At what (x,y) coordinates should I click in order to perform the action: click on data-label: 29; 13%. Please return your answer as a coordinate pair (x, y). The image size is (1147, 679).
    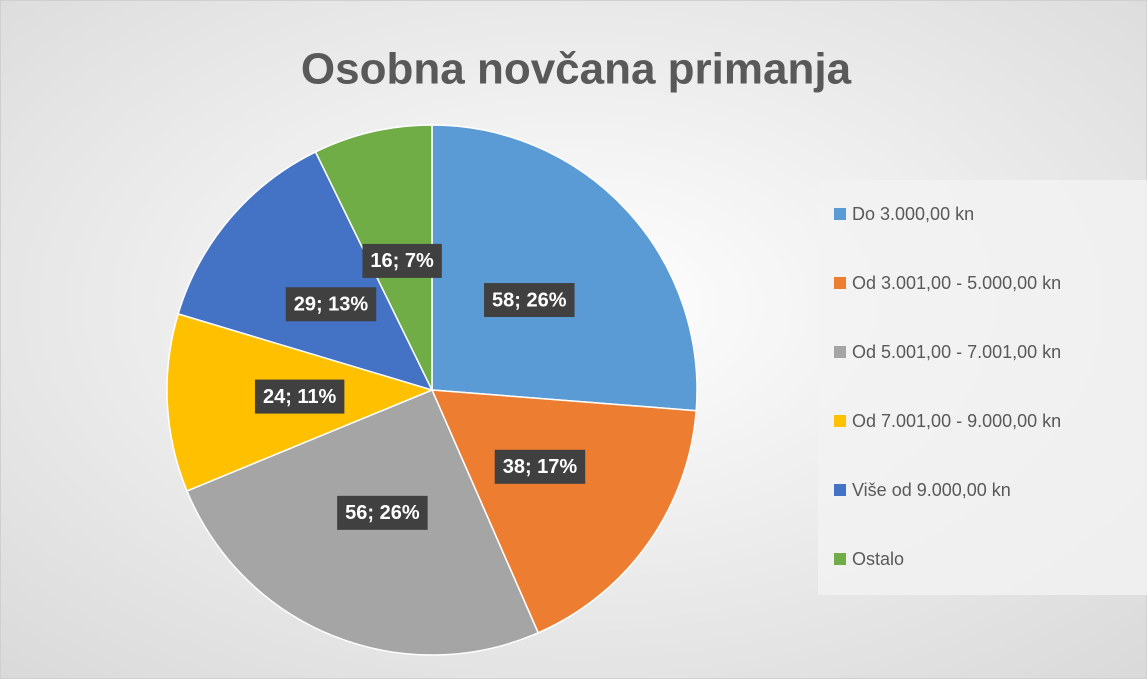
    Looking at the image, I should click on (331, 305).